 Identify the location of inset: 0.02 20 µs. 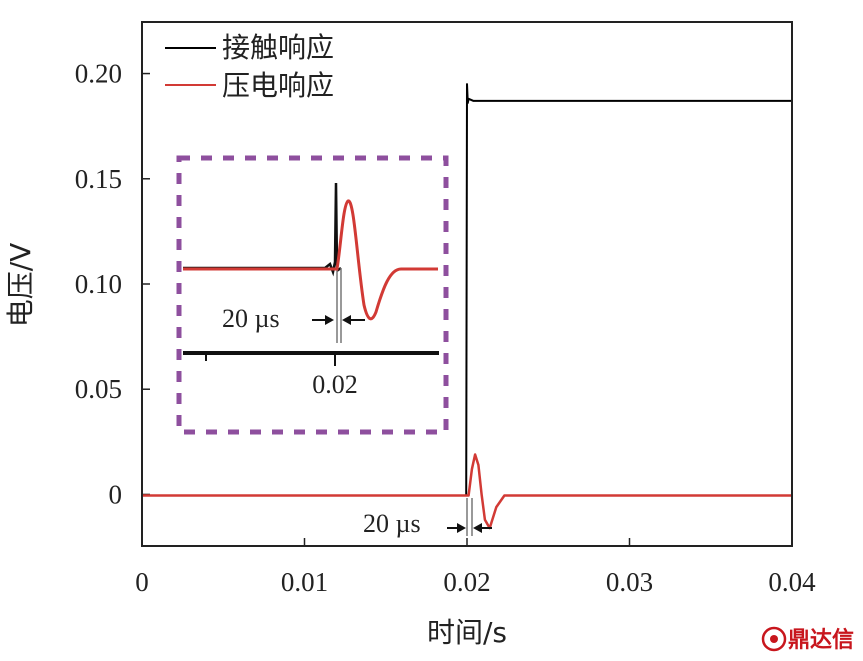
(312, 295).